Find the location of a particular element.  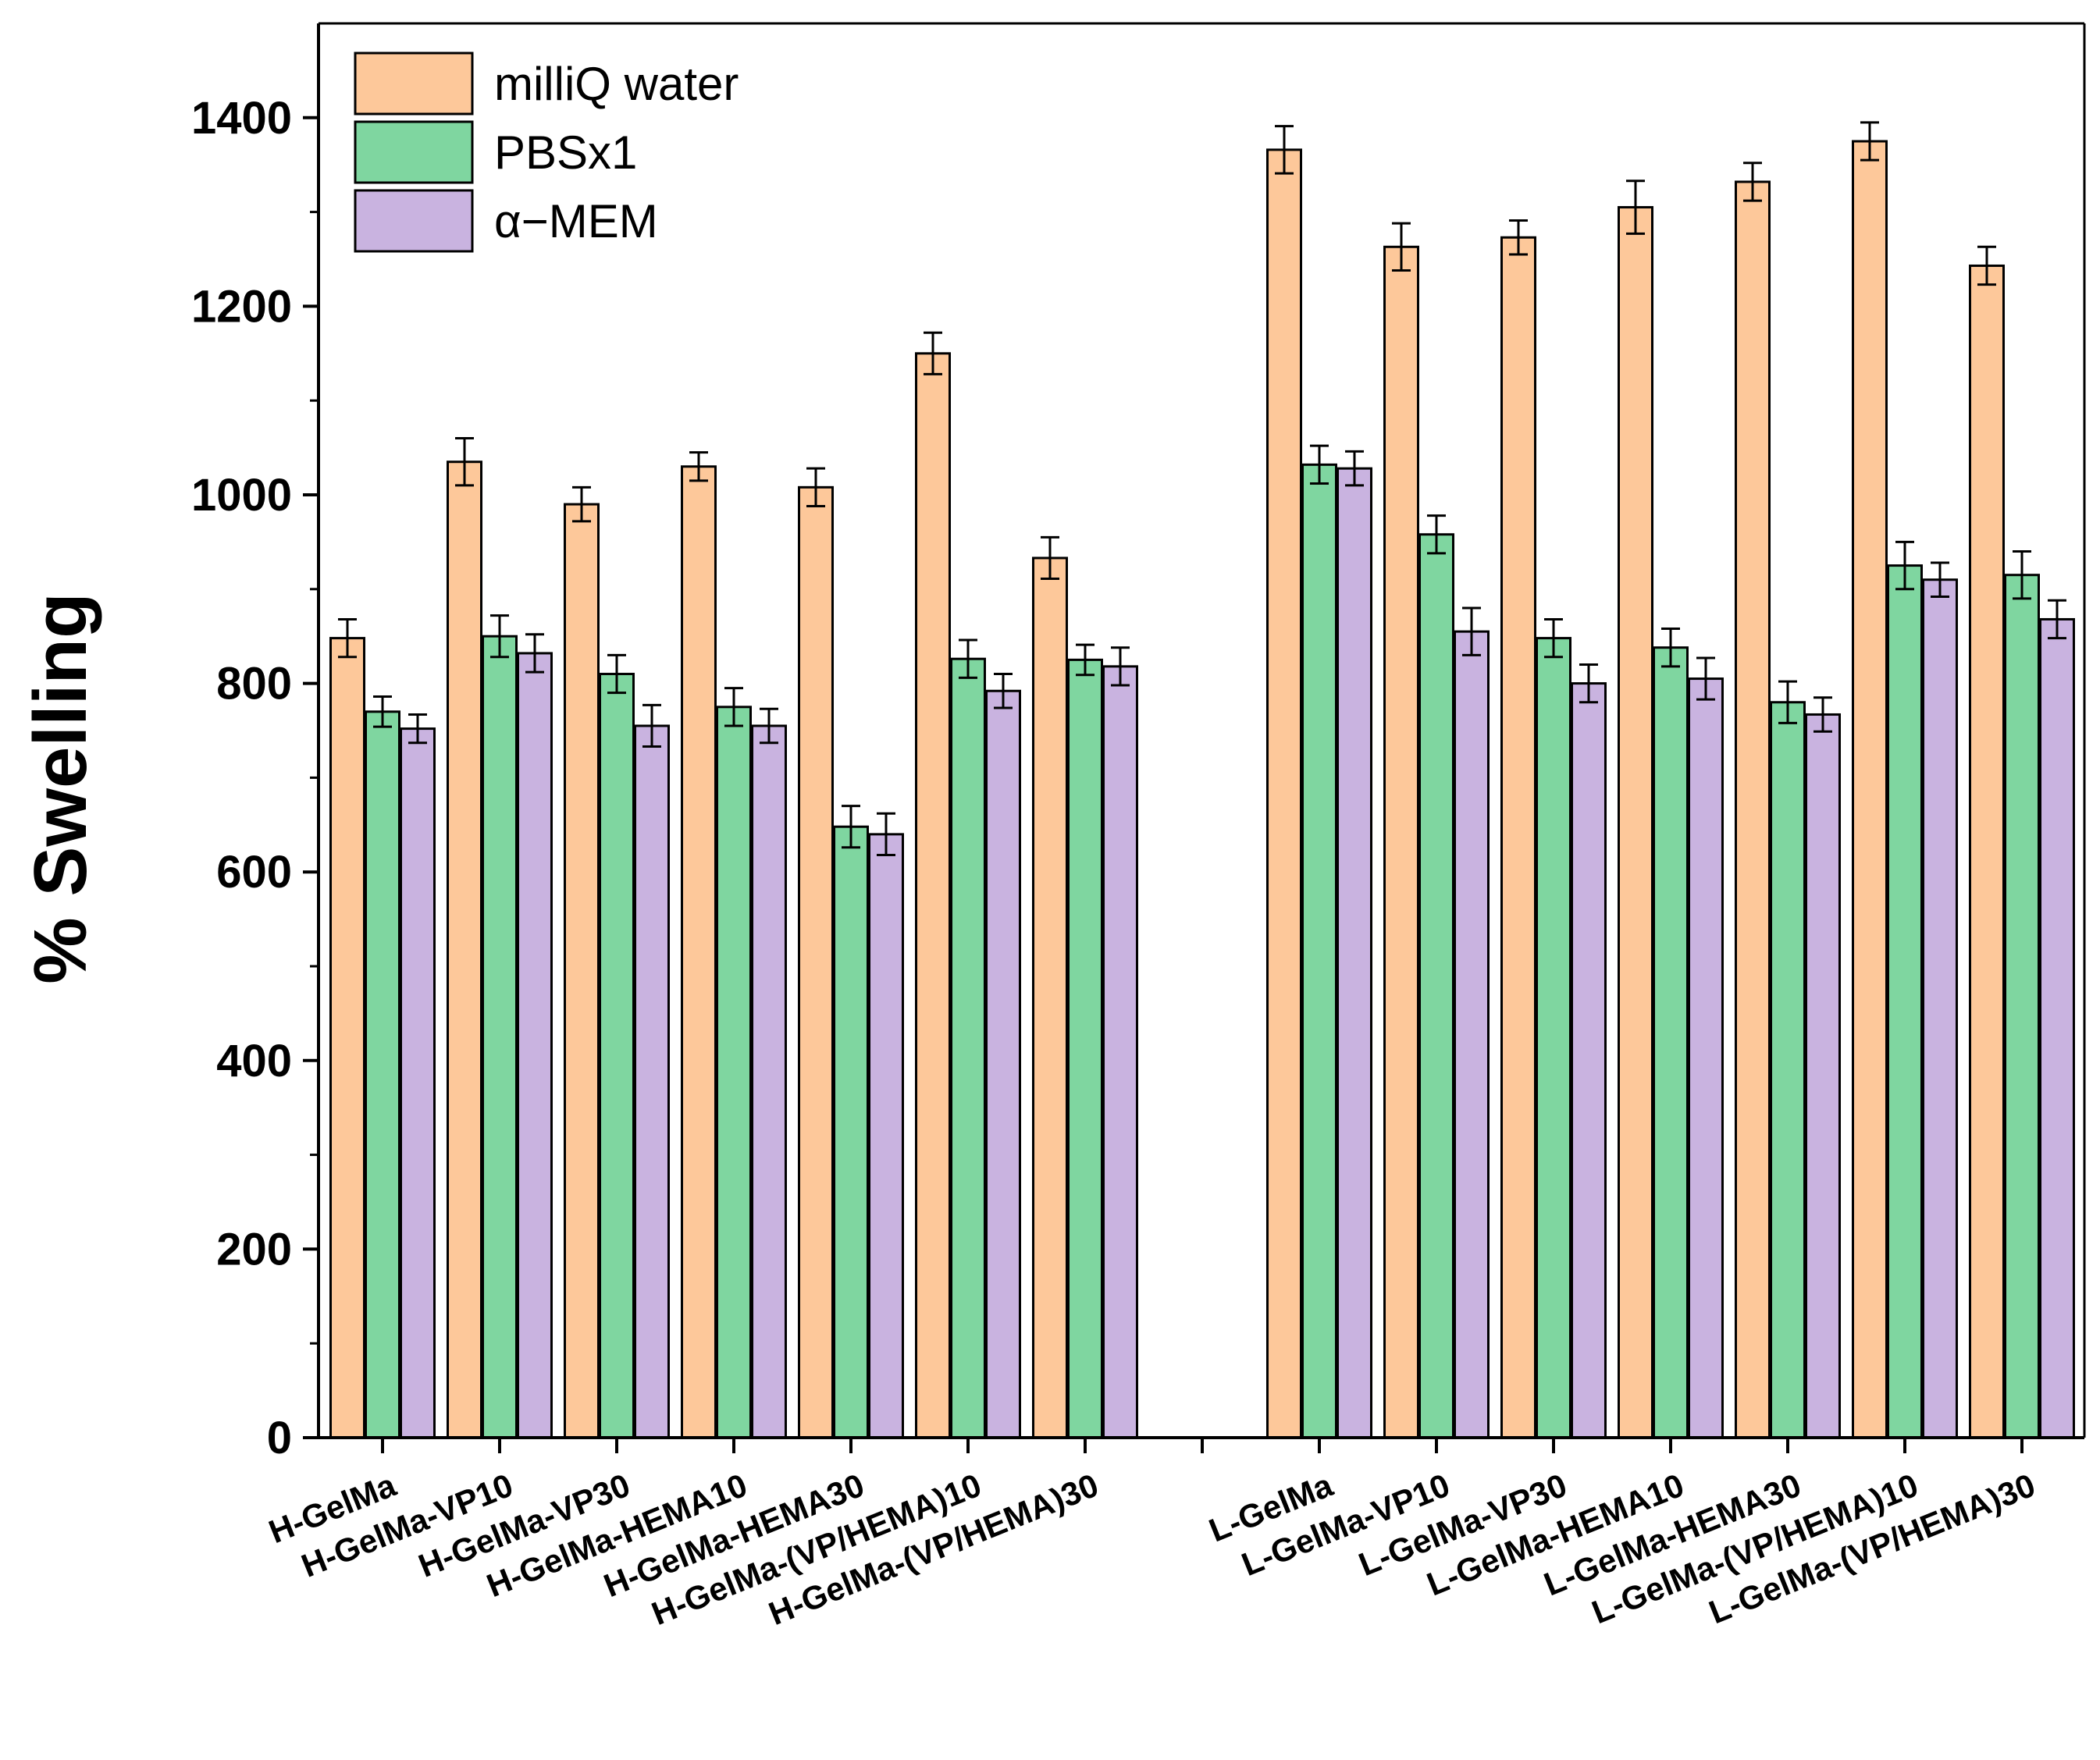

y-tick-label: 200 is located at coordinates (254, 1249).